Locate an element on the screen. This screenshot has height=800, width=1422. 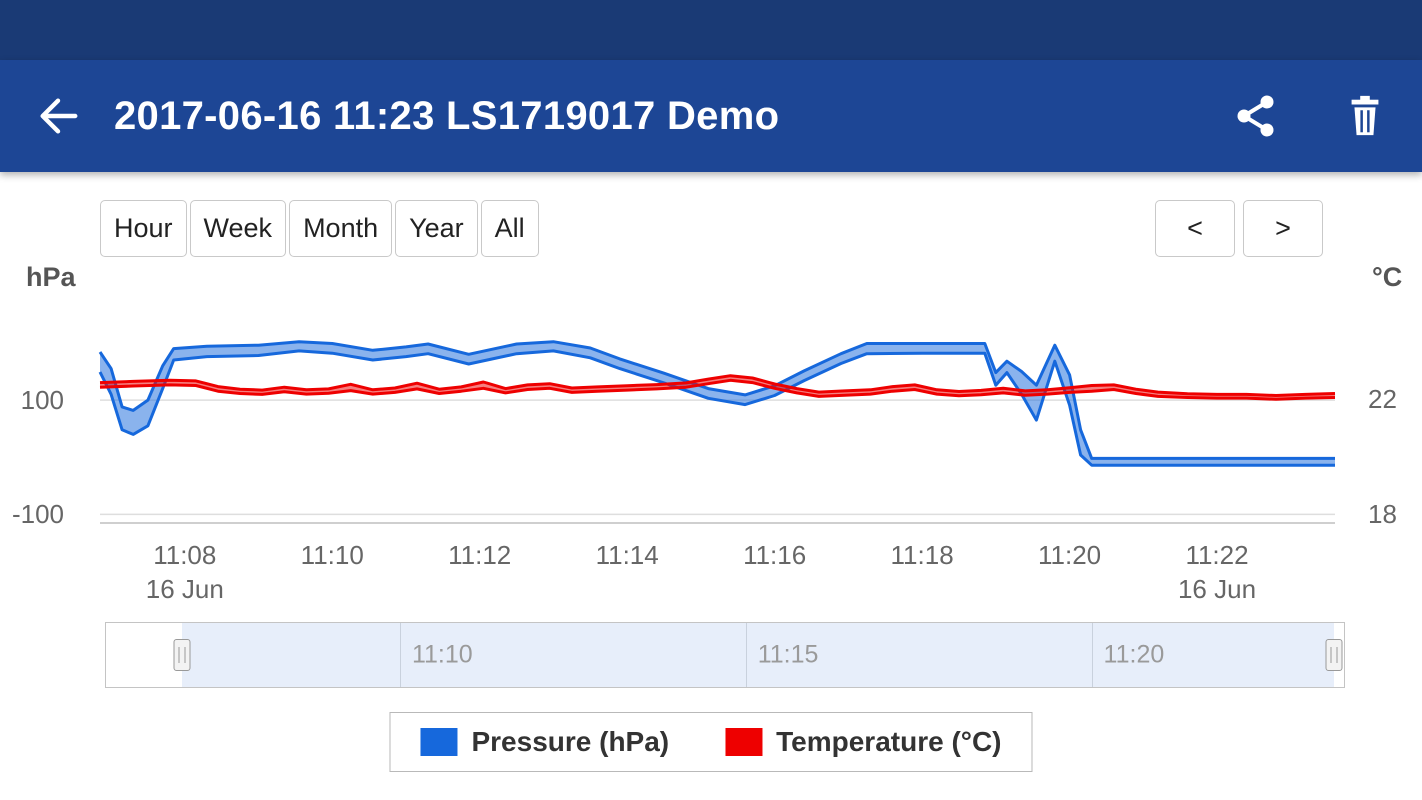
range-button-year: Year is located at coordinates (436, 228).